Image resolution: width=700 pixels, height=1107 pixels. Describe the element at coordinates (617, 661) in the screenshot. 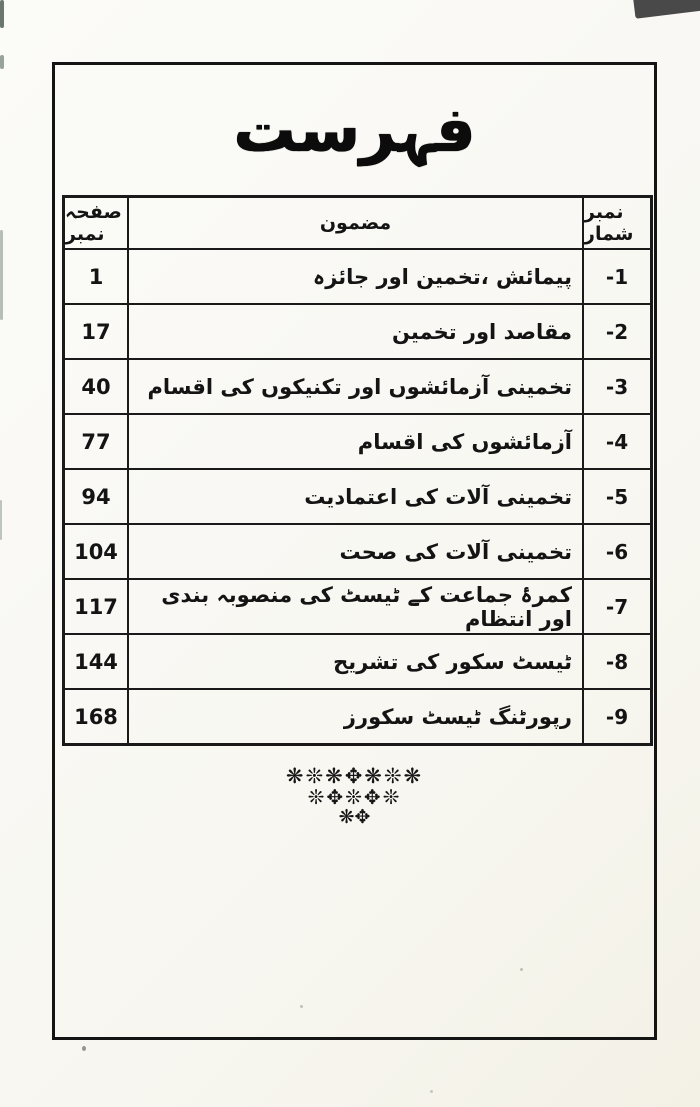

I see `serial-cell: -8` at that location.